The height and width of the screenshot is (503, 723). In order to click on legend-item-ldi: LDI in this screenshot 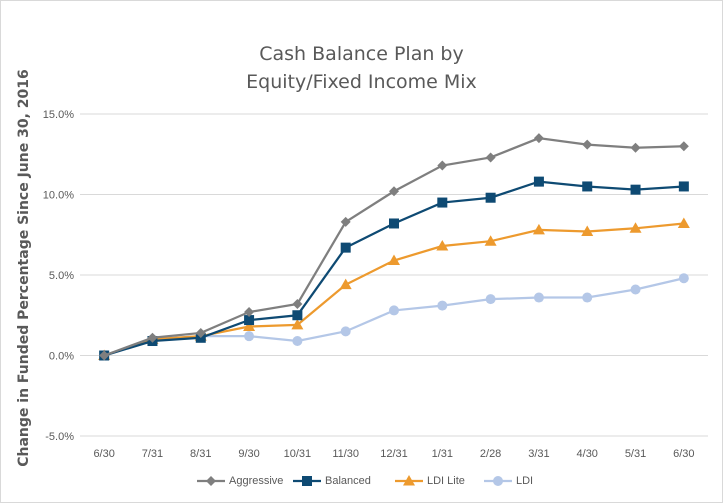, I will do `click(508, 481)`.